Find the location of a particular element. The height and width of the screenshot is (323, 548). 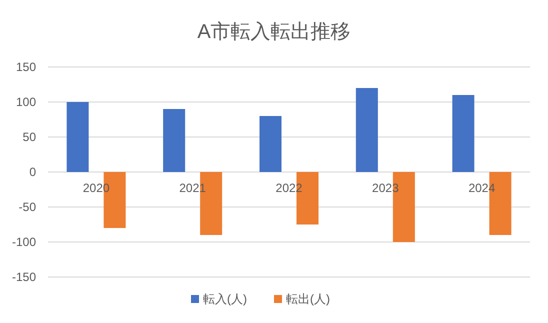

y-tick-label: 100 is located at coordinates (26, 102).